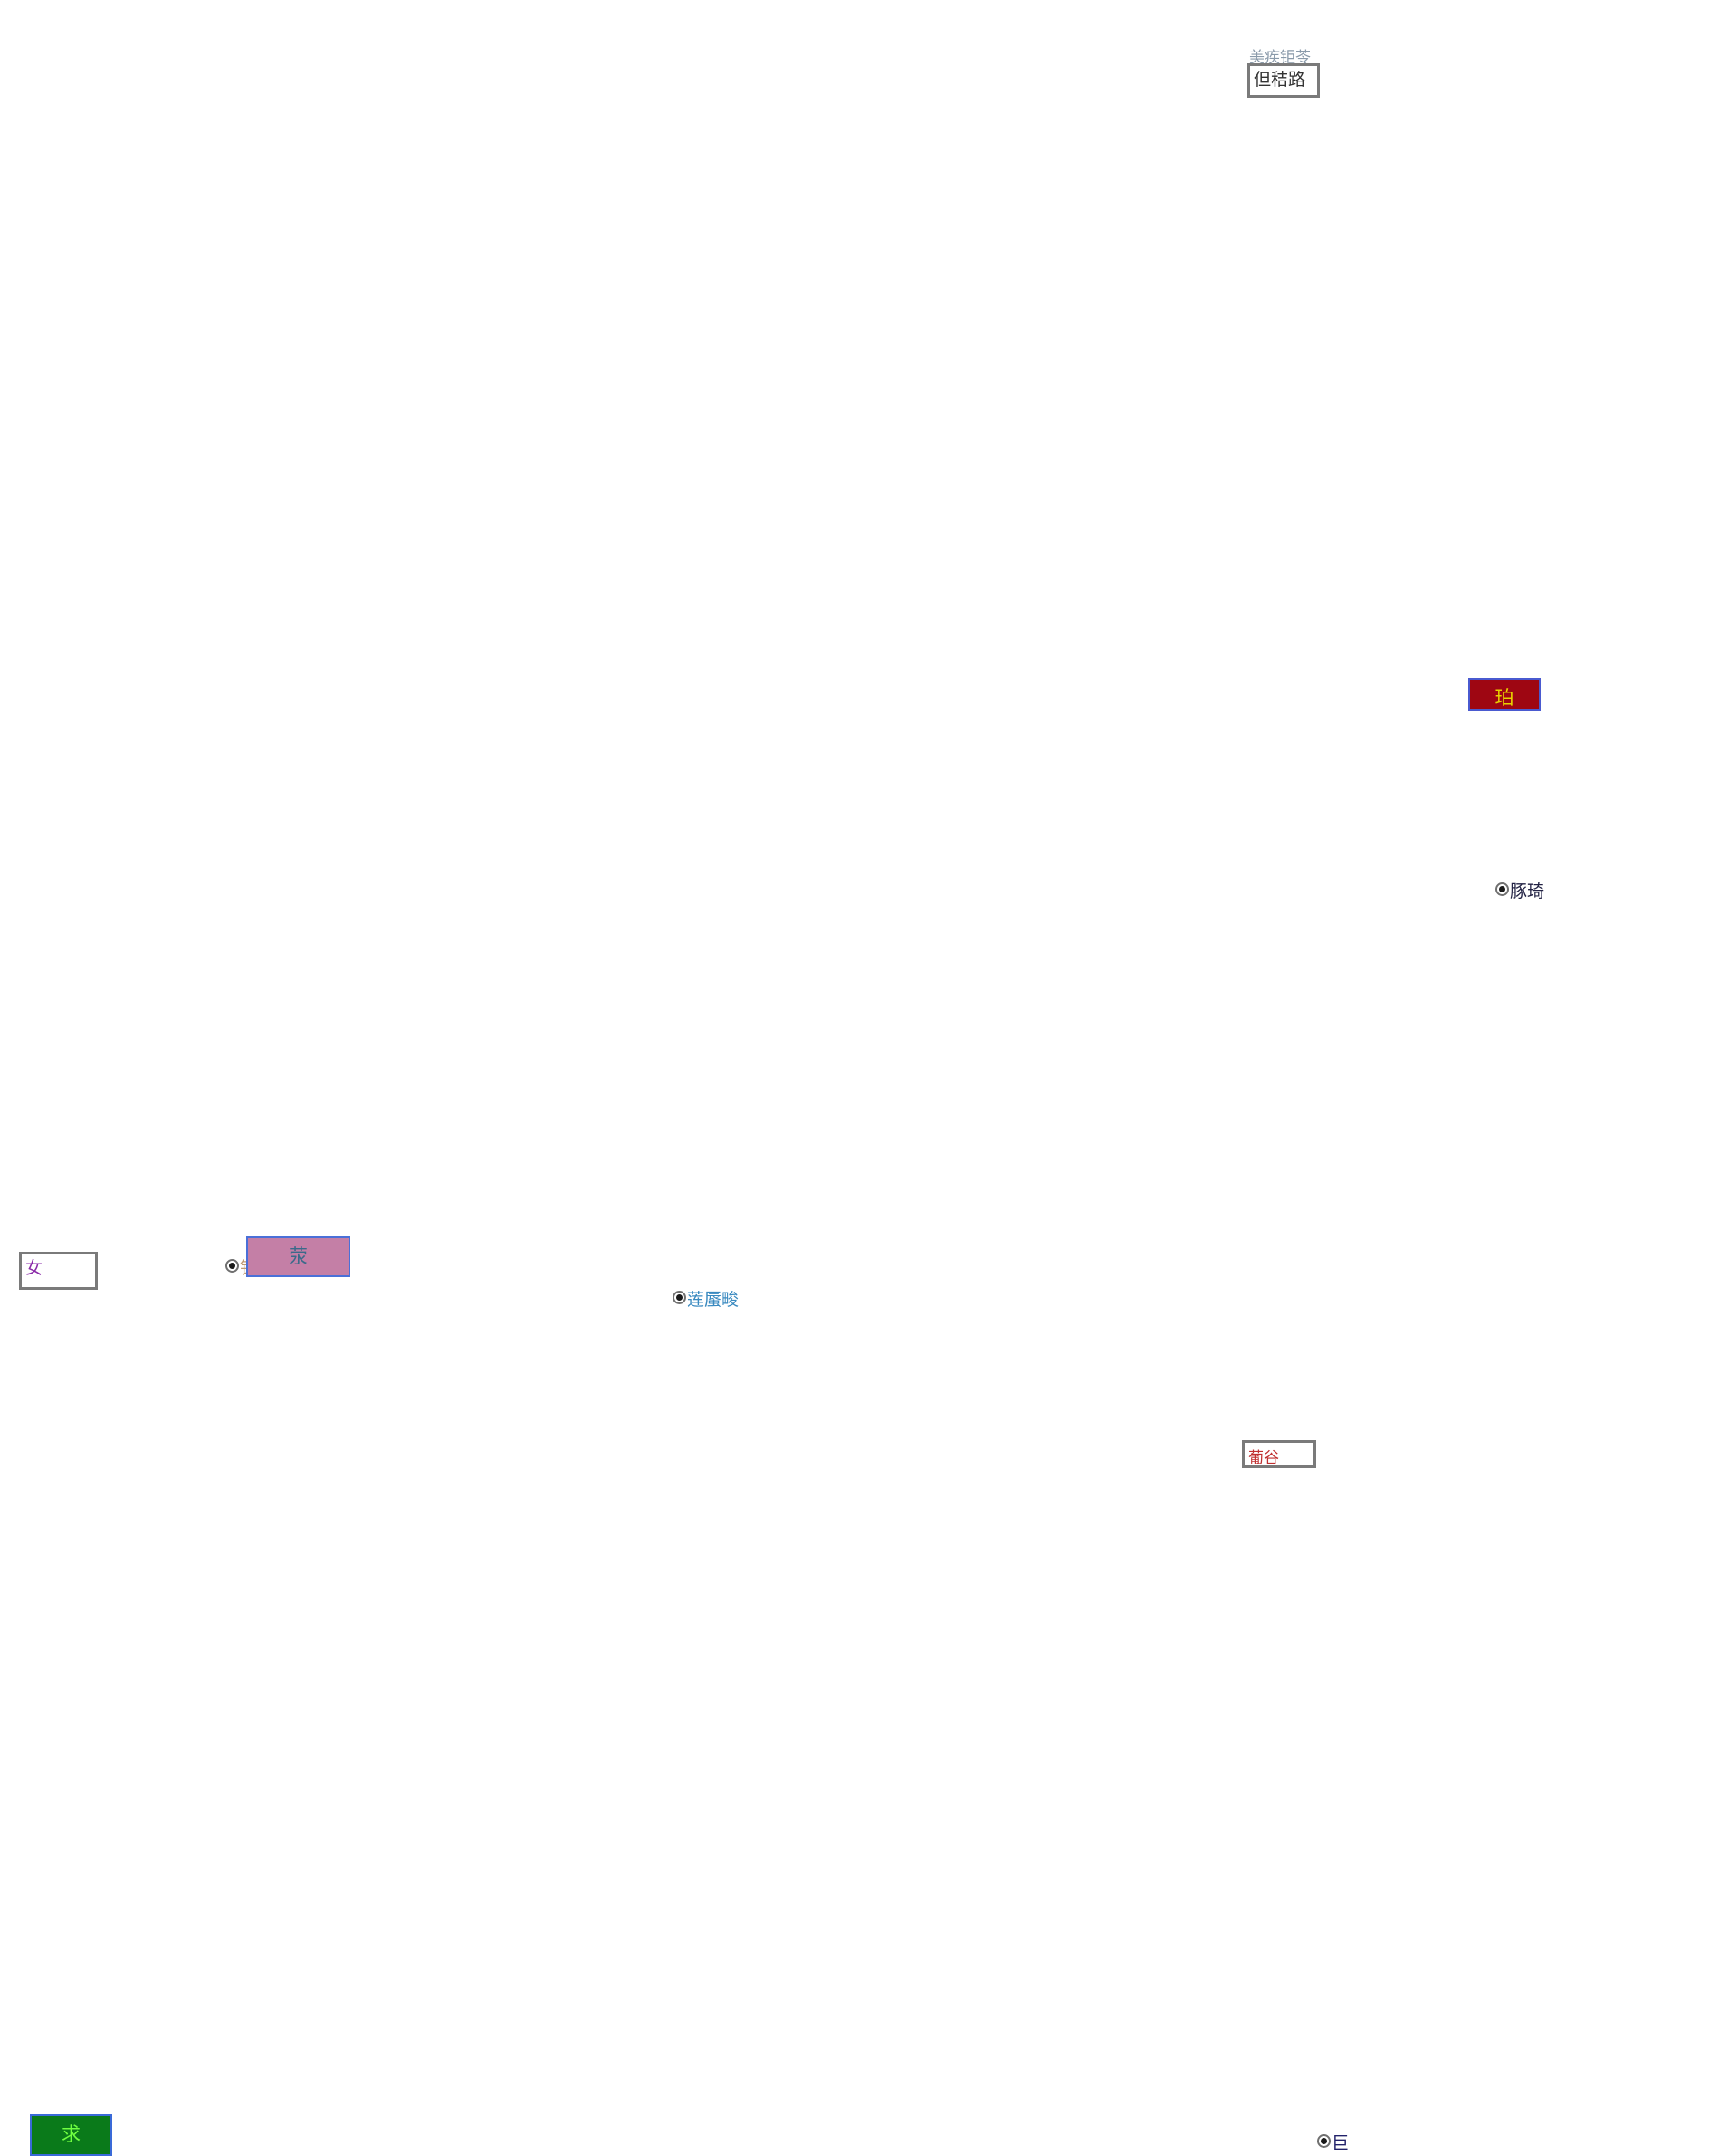  What do you see at coordinates (71, 2135) in the screenshot?
I see `green-button: 求` at bounding box center [71, 2135].